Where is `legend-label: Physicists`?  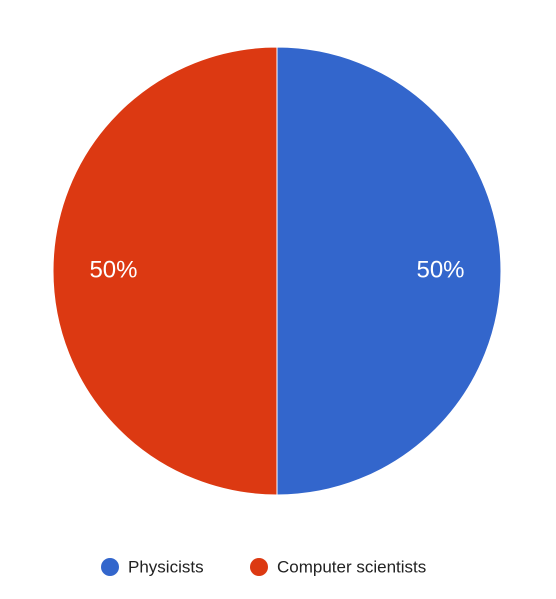
legend-label: Physicists is located at coordinates (166, 566).